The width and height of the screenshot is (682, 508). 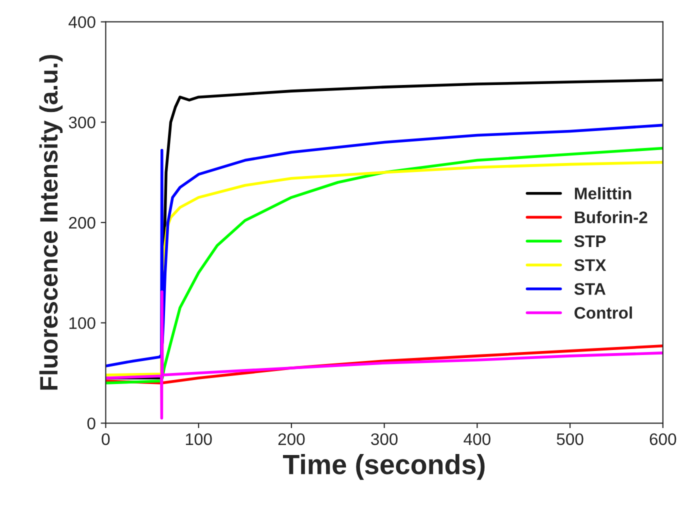 I want to click on x-tick-label: 600, so click(x=663, y=439).